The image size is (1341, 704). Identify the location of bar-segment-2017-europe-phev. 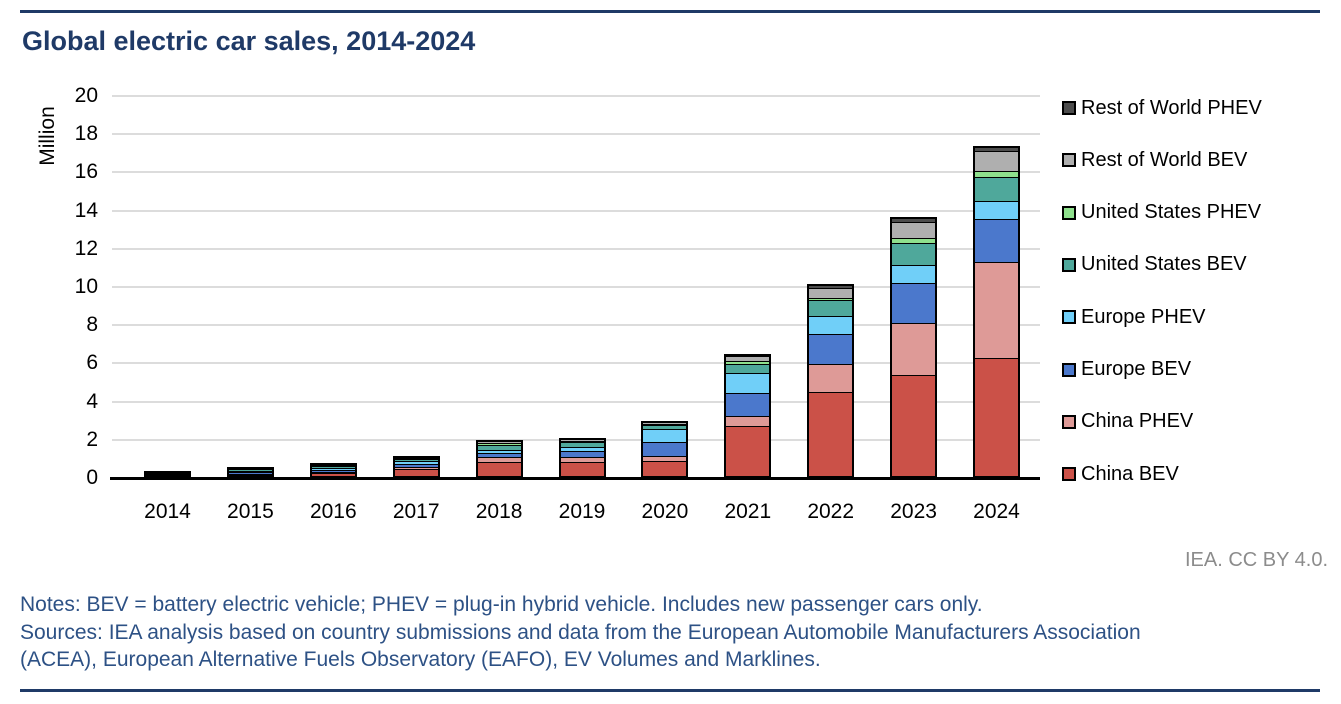
(416, 463).